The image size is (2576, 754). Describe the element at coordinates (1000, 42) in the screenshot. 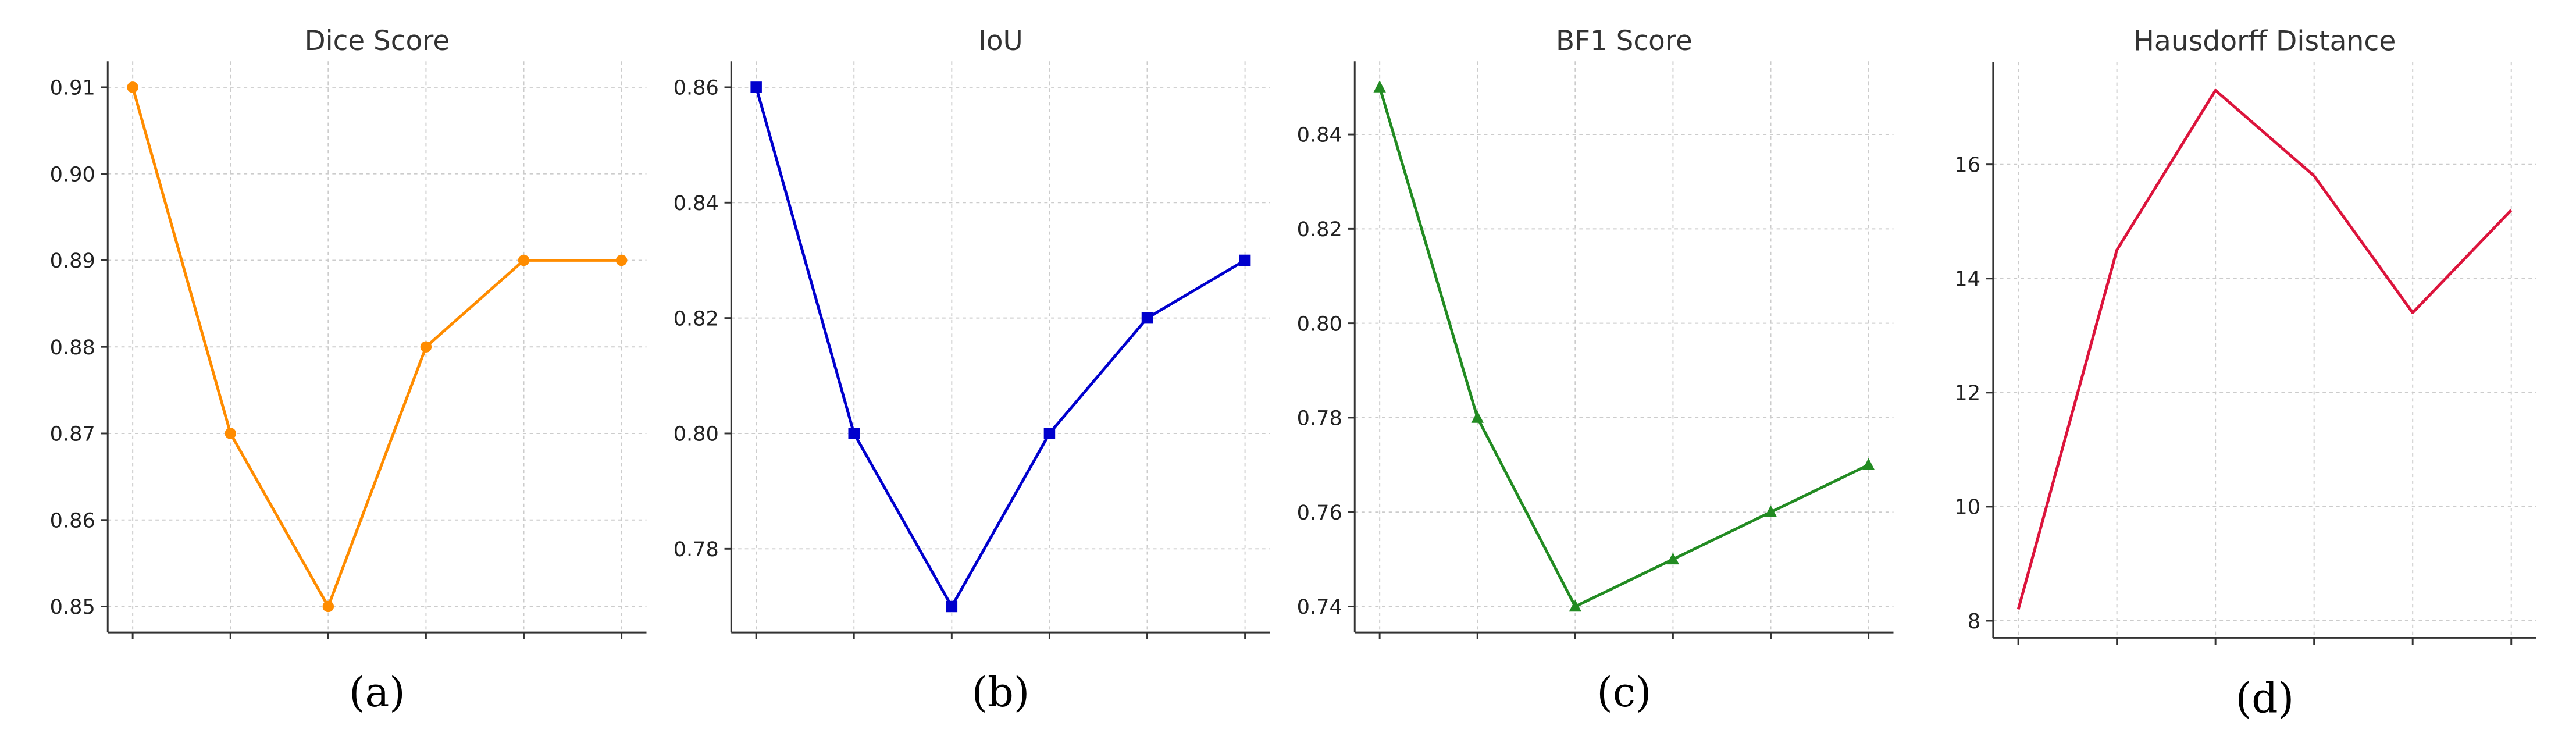

I see `chart-title: IoU` at that location.